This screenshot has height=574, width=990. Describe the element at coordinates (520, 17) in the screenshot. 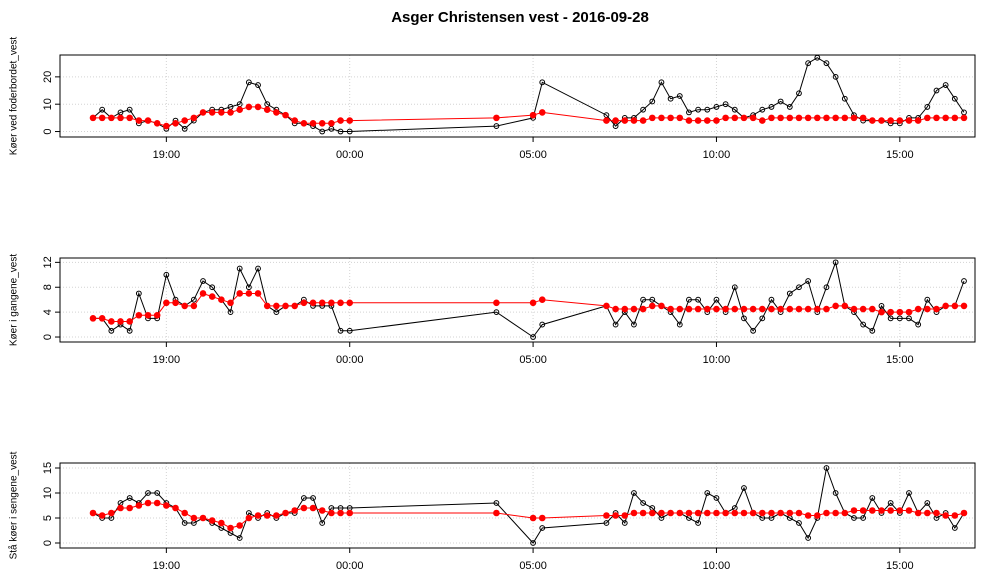

I see `chart-title: Asger Christensen vest - 2016-09-28` at that location.